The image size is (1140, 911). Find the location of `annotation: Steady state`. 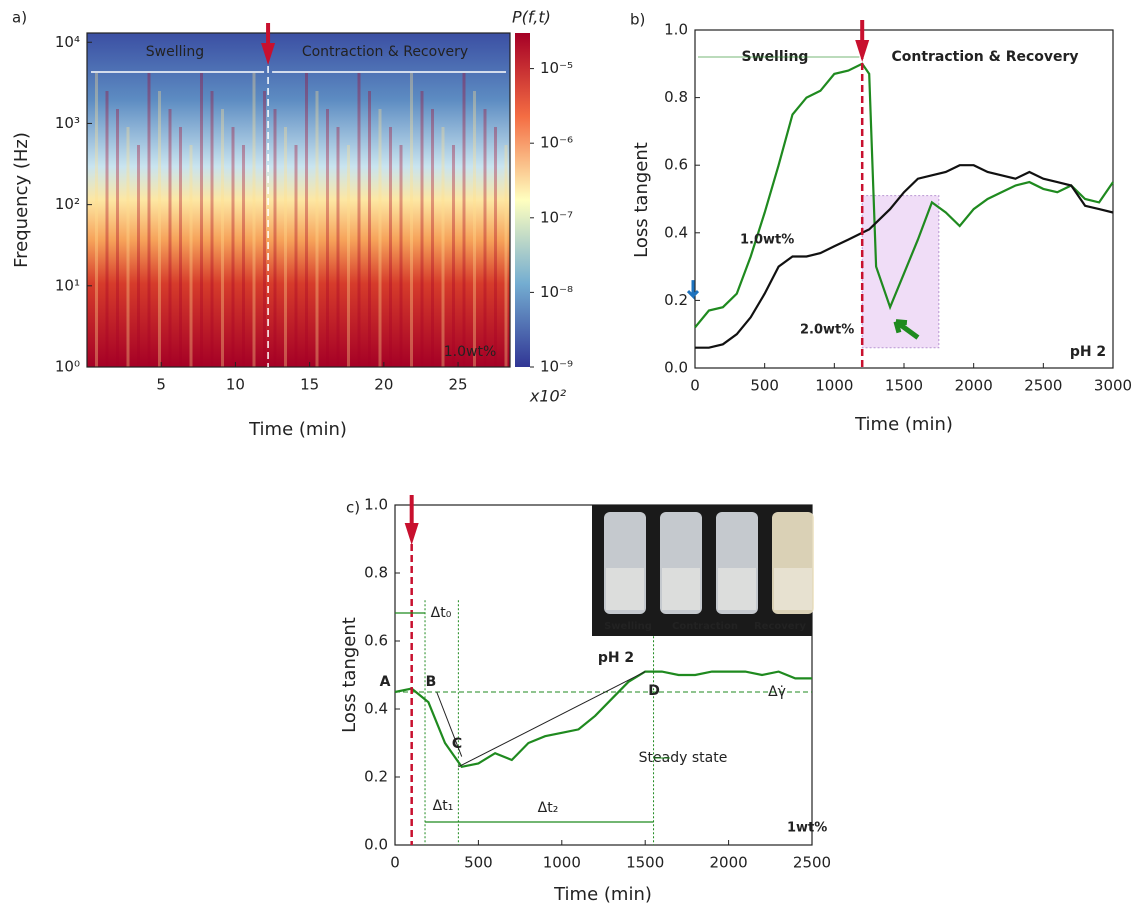

annotation: Steady state is located at coordinates (683, 758).